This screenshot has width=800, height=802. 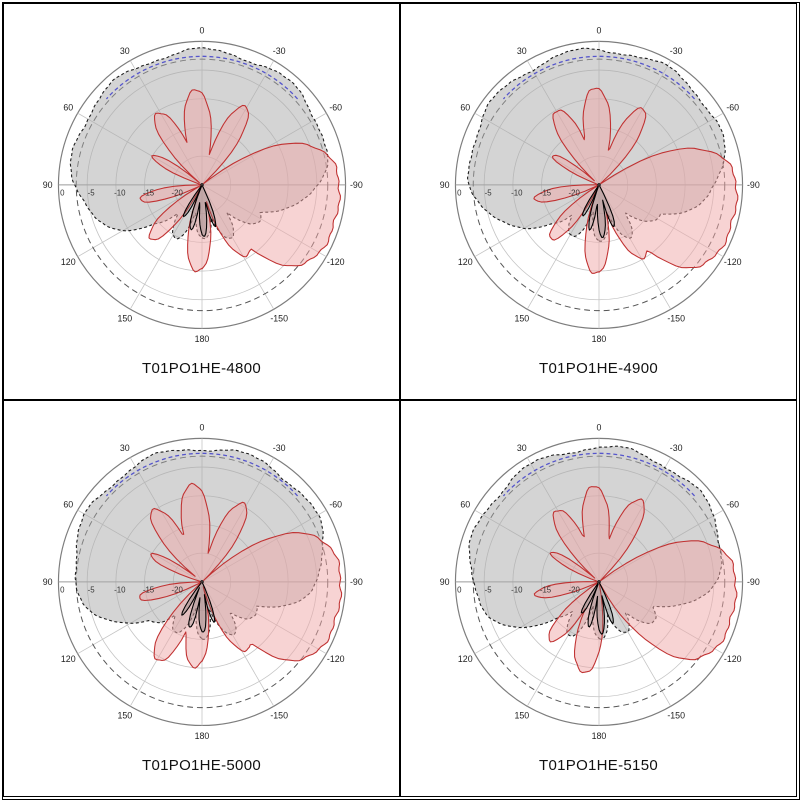 I want to click on panel-title-5150: T01PO1HE-5150, so click(x=598, y=765).